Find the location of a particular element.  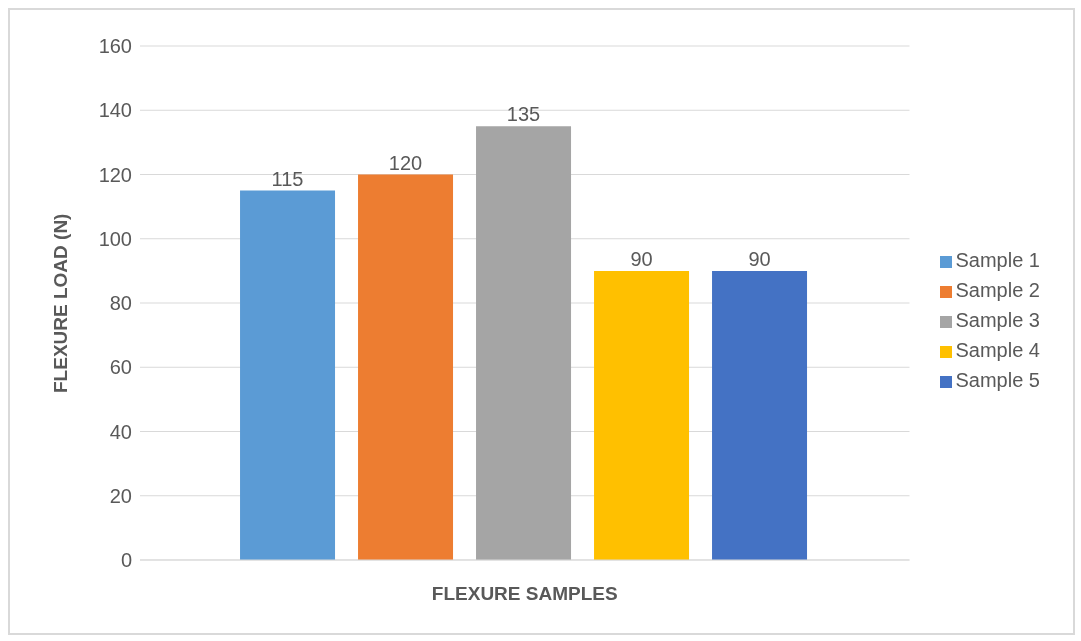

y-tick-label: 40 is located at coordinates (120, 431).